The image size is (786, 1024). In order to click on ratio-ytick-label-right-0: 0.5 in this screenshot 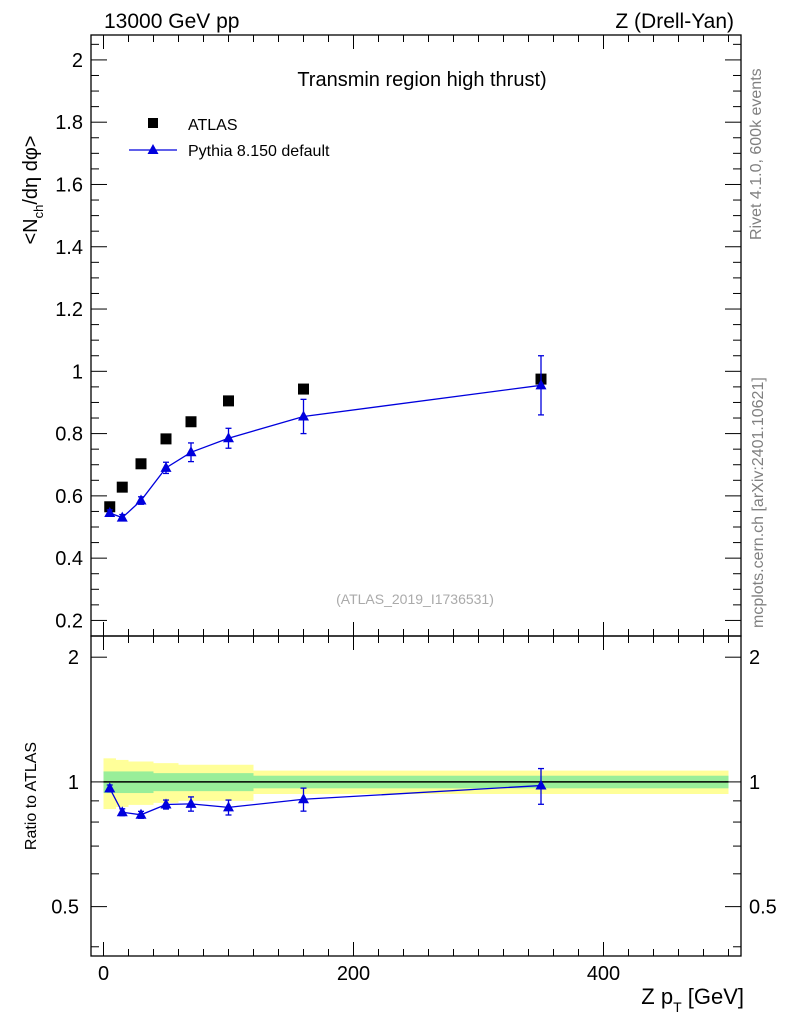, I will do `click(763, 908)`.